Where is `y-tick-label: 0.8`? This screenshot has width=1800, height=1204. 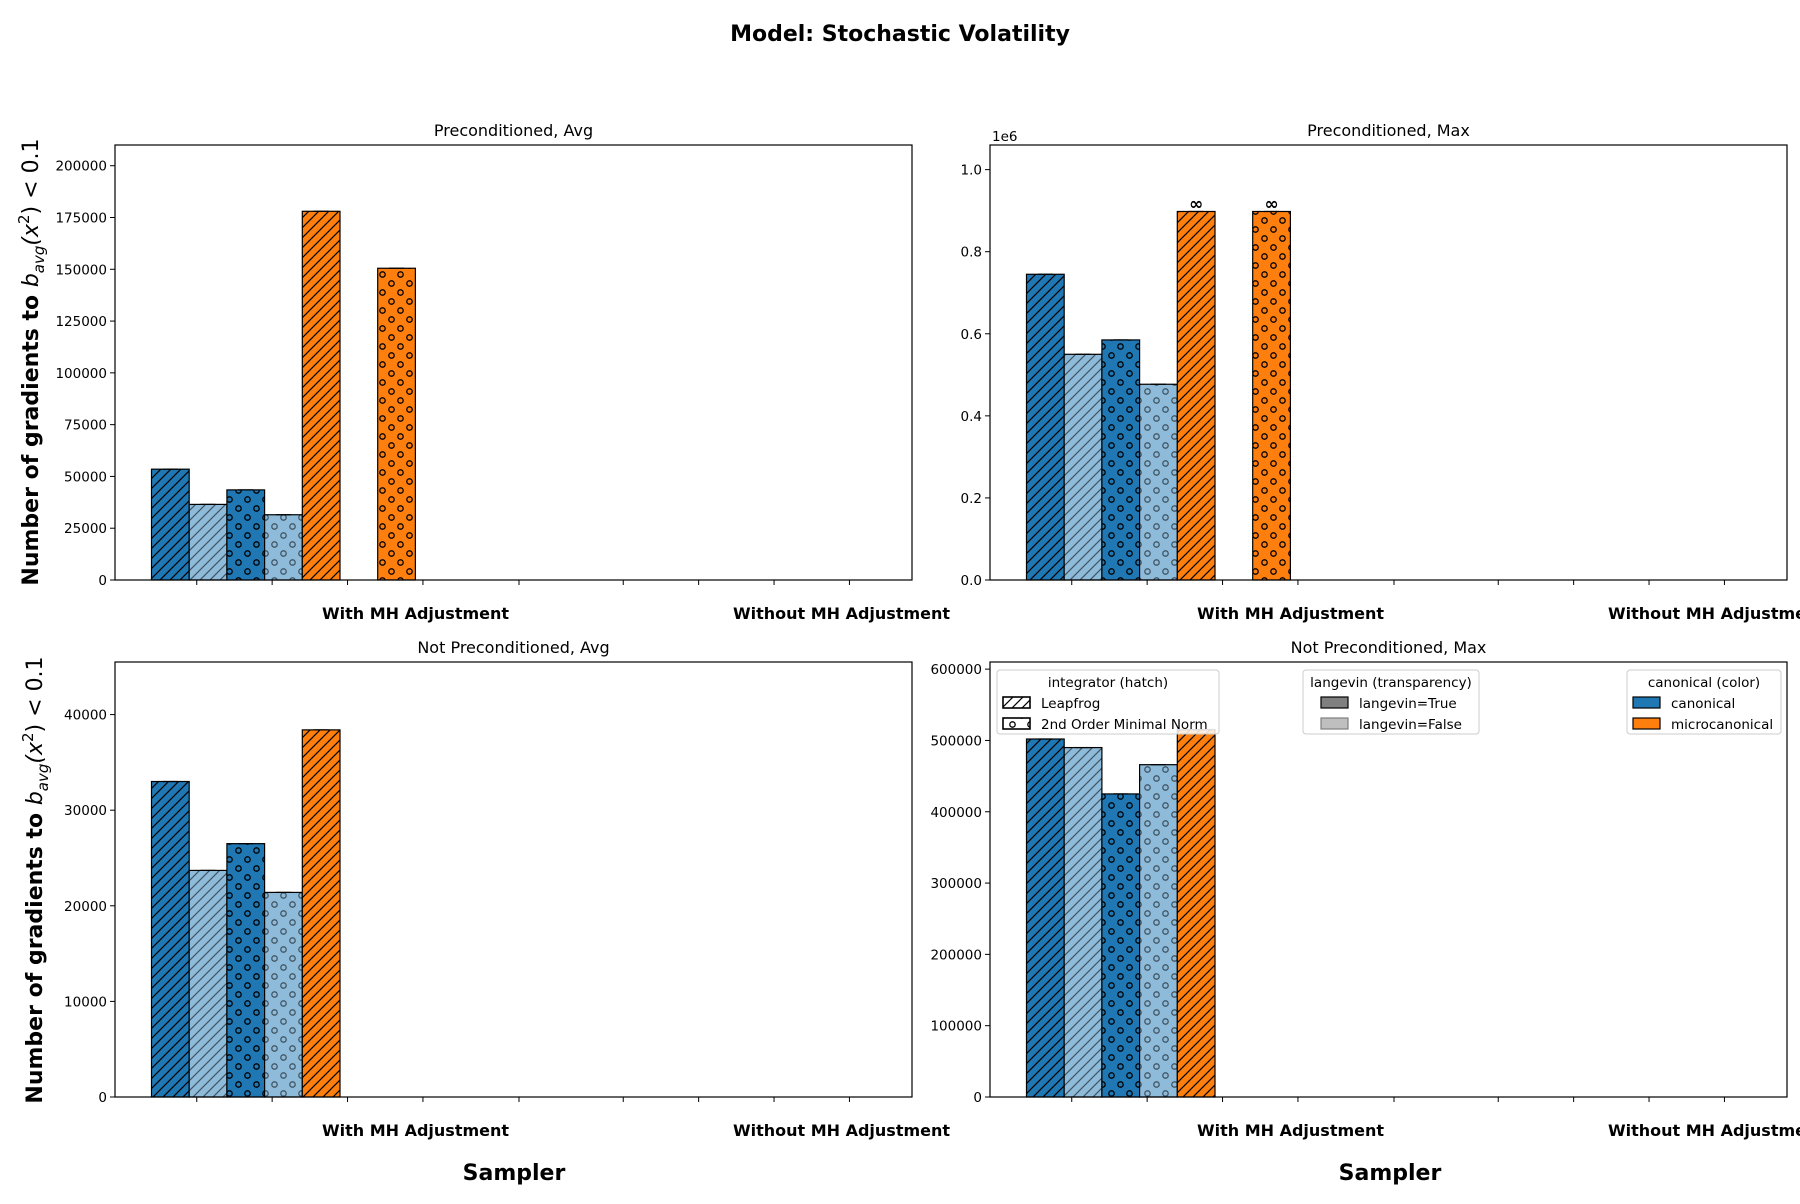
y-tick-label: 0.8 is located at coordinates (971, 253).